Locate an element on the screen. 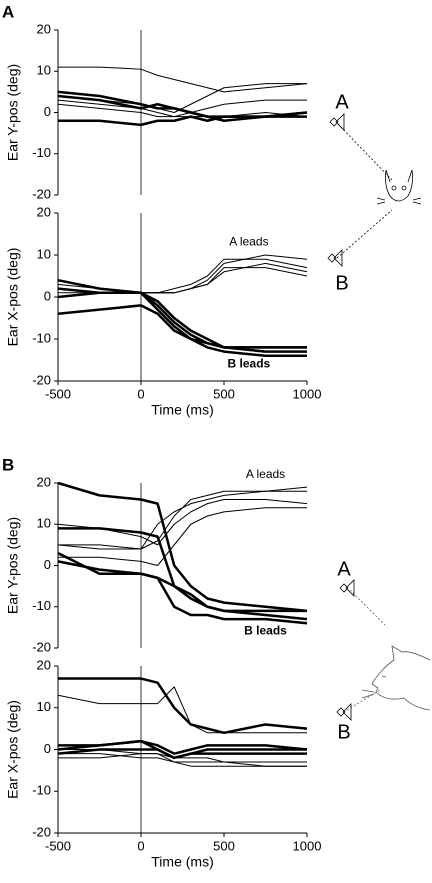 The width and height of the screenshot is (432, 883). panel-label: A is located at coordinates (8, 11).